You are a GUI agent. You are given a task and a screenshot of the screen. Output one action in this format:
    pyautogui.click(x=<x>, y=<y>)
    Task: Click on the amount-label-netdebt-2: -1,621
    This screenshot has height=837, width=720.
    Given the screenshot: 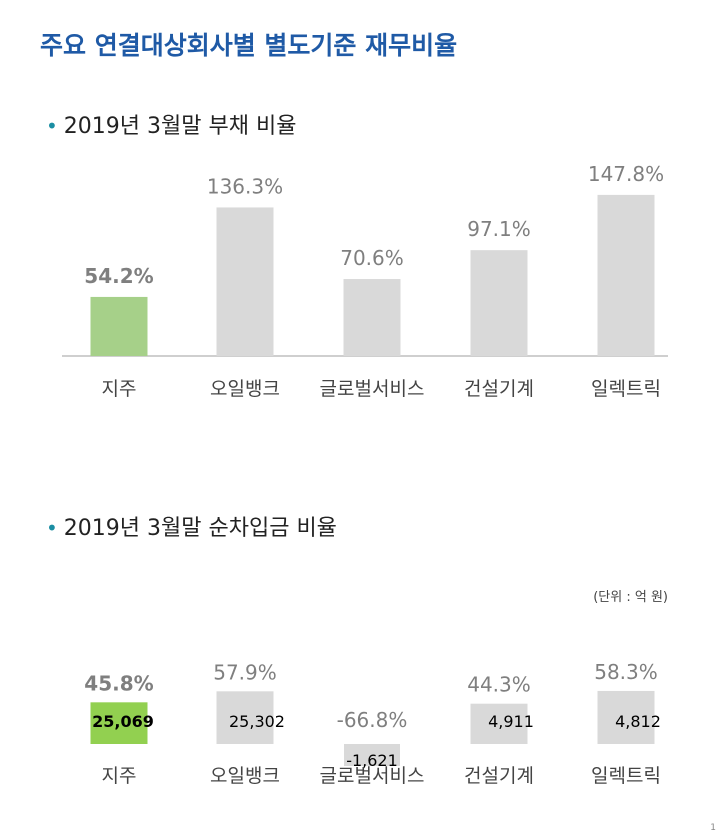 What is the action you would take?
    pyautogui.click(x=372, y=760)
    